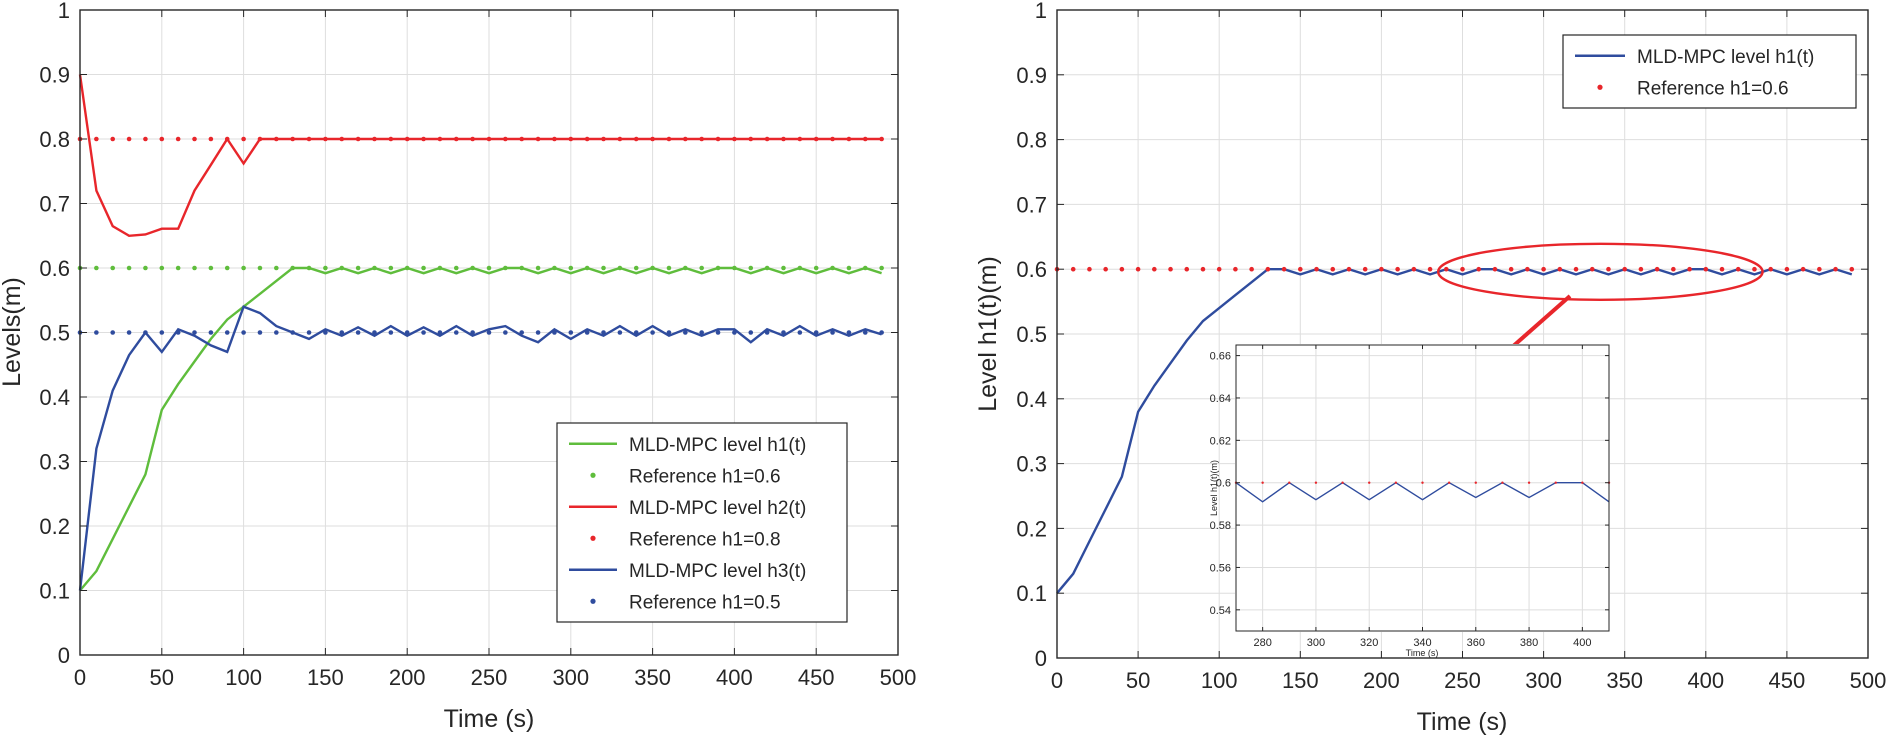  What do you see at coordinates (1220, 611) in the screenshot?
I see `y-tick-label: 0.54` at bounding box center [1220, 611].